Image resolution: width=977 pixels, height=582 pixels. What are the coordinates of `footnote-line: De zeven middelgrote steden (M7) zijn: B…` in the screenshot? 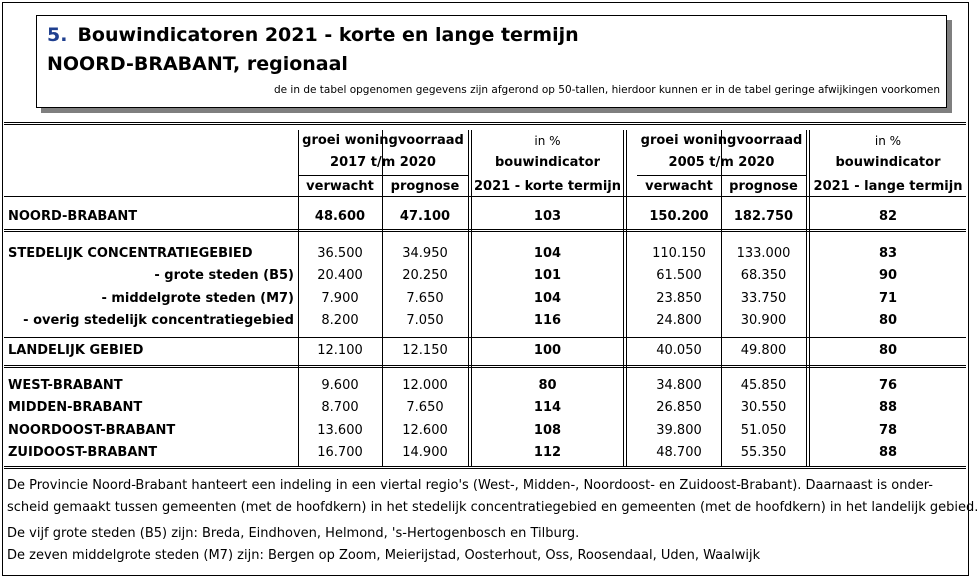 It's located at (384, 555).